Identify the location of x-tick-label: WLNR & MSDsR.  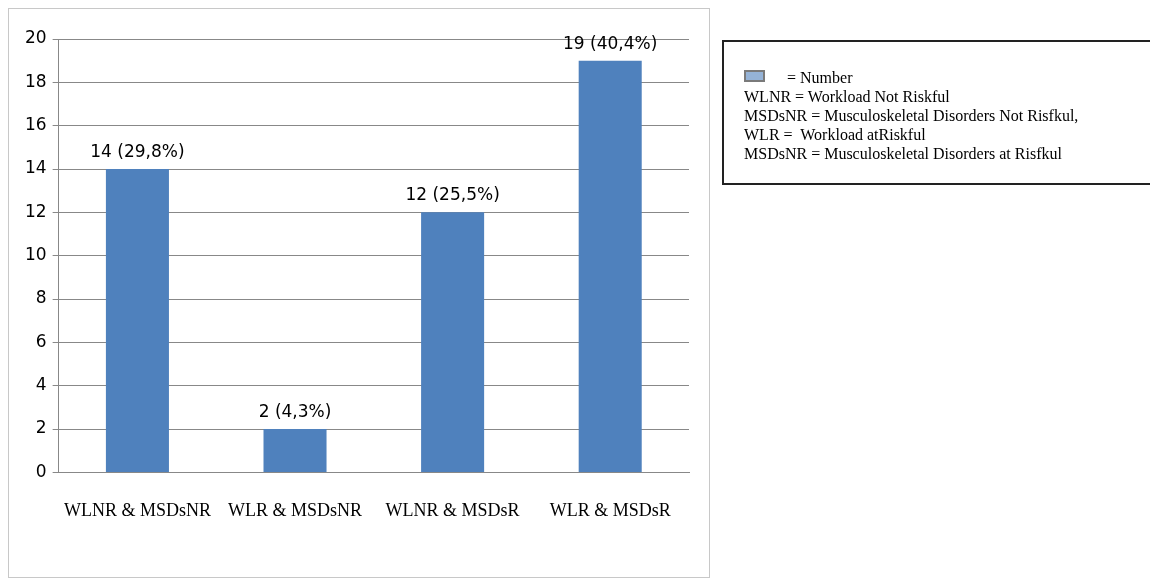
(452, 509).